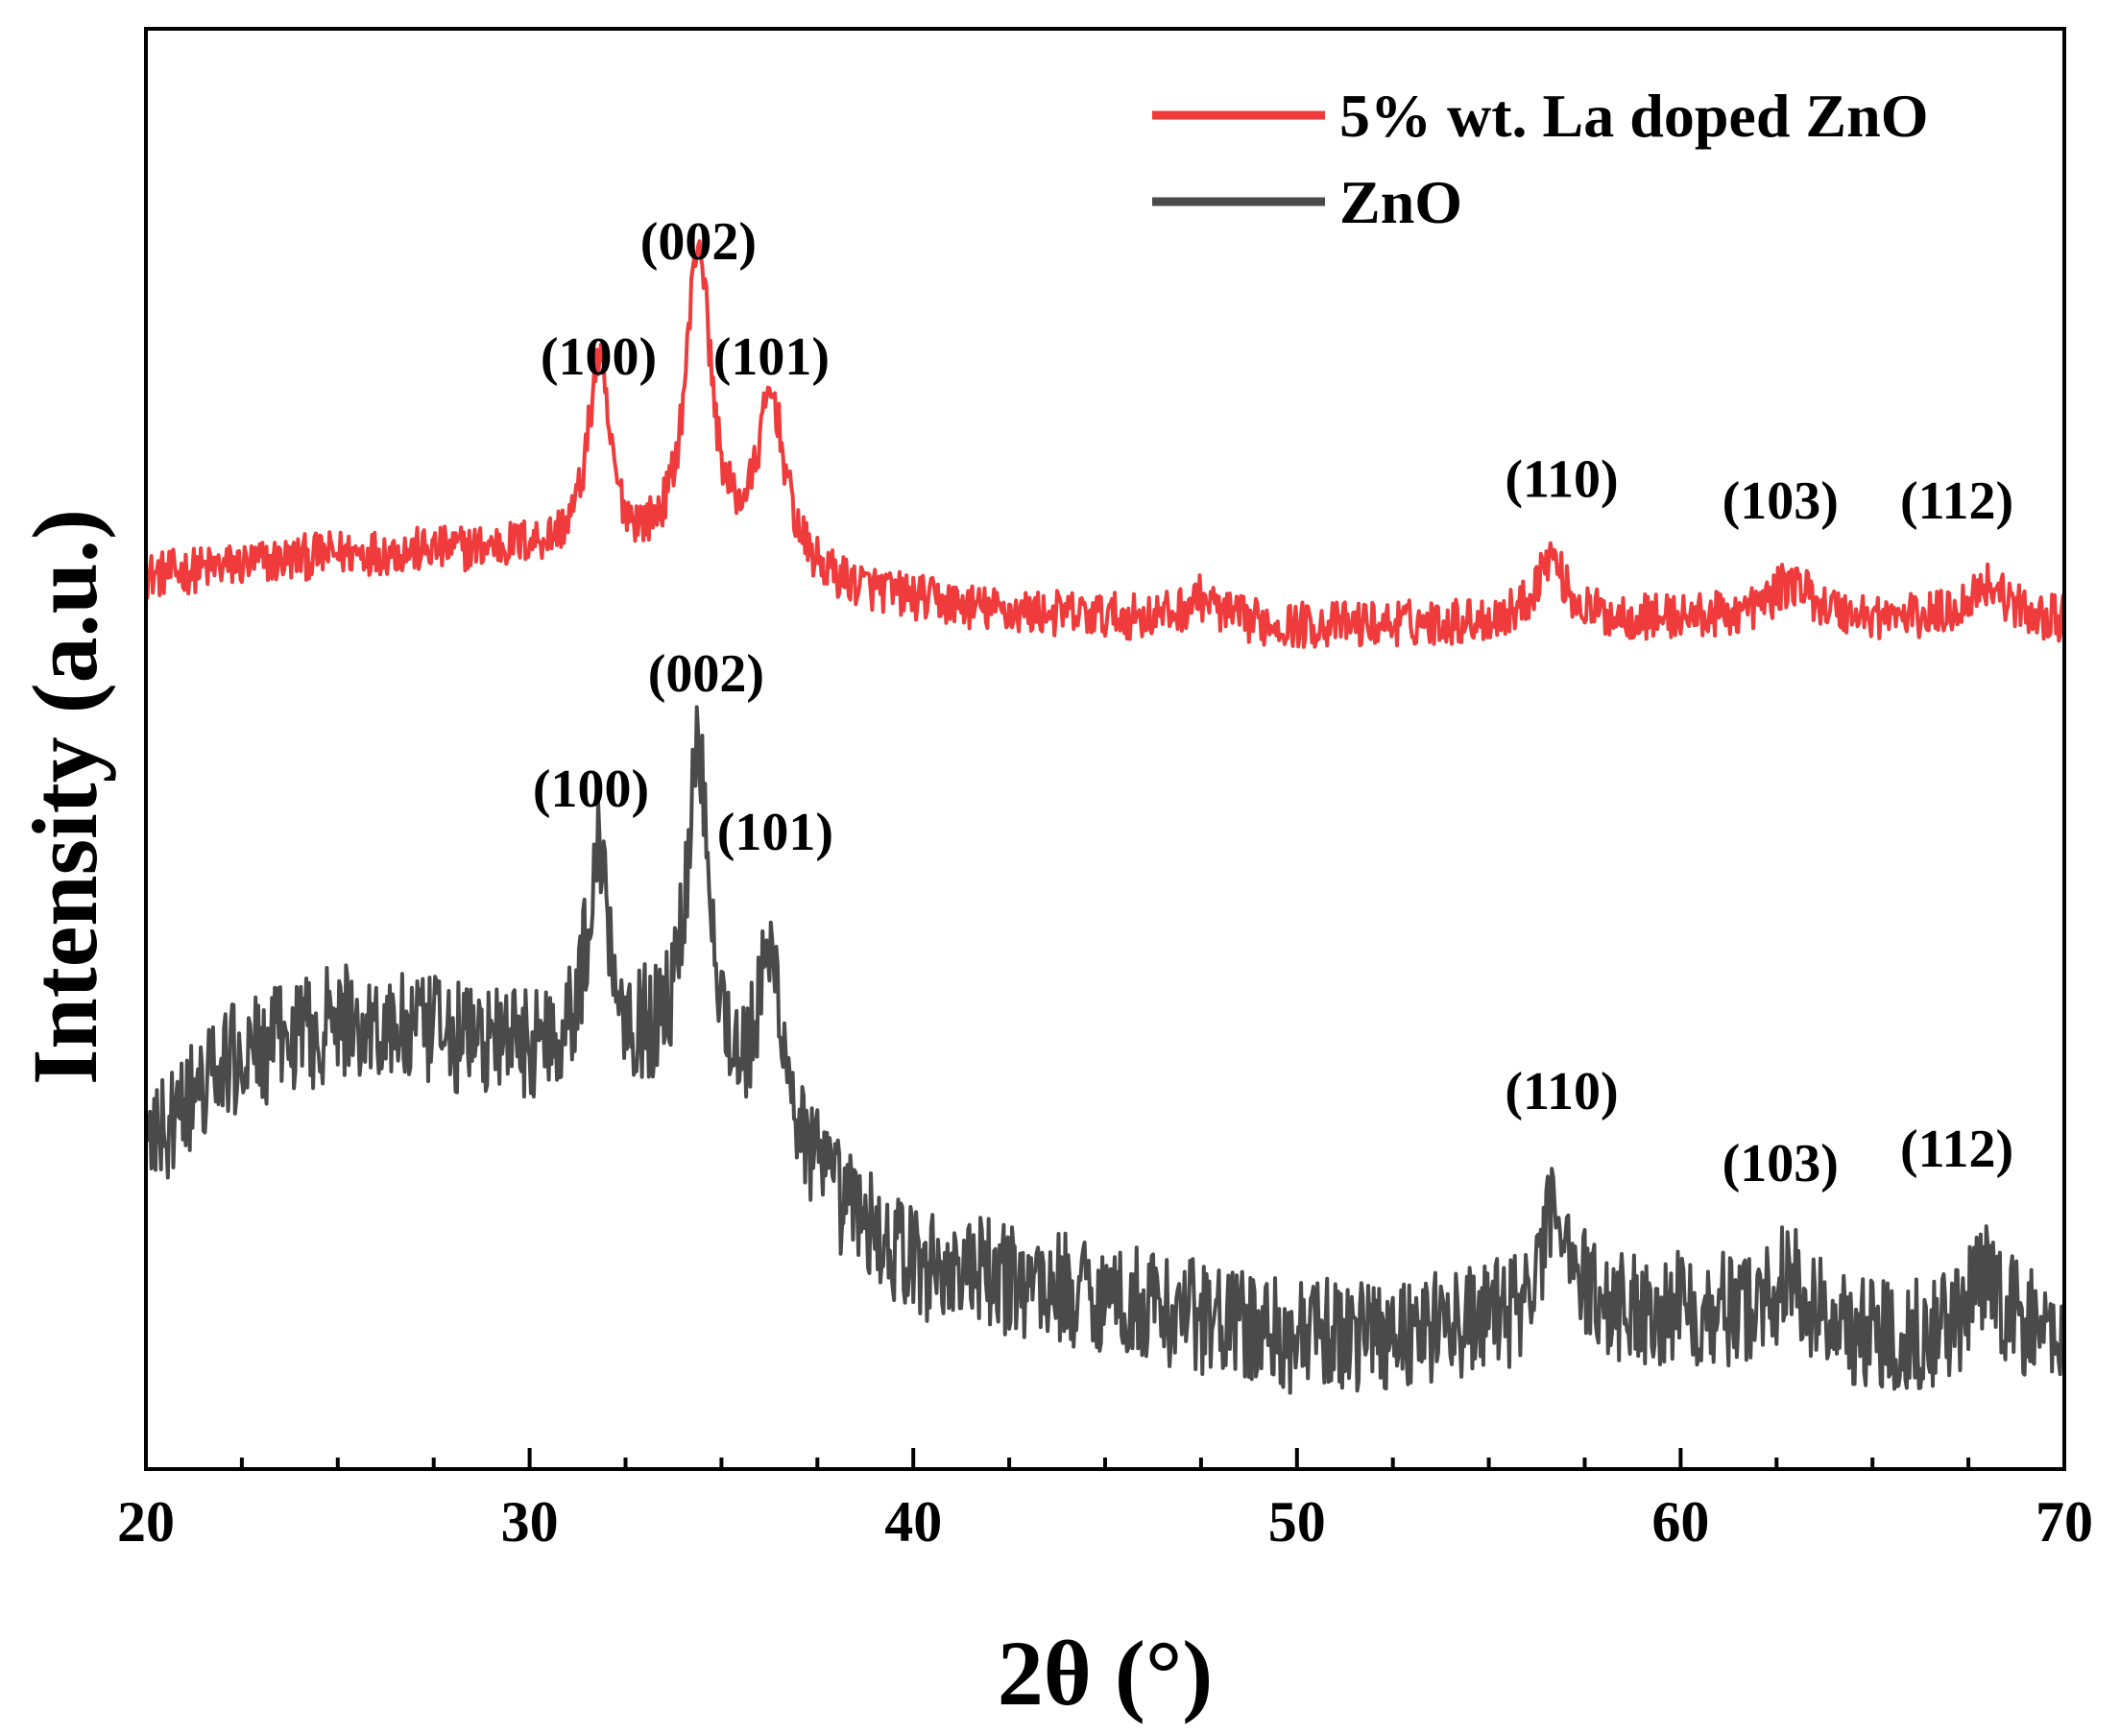 This screenshot has height=1736, width=2120. What do you see at coordinates (1956, 501) in the screenshot?
I see `peak-label-doped: (112)` at bounding box center [1956, 501].